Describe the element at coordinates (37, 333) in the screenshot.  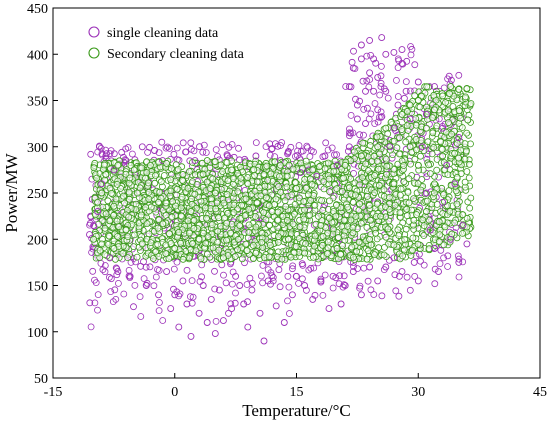
I see `y-tick-label: 100` at that location.